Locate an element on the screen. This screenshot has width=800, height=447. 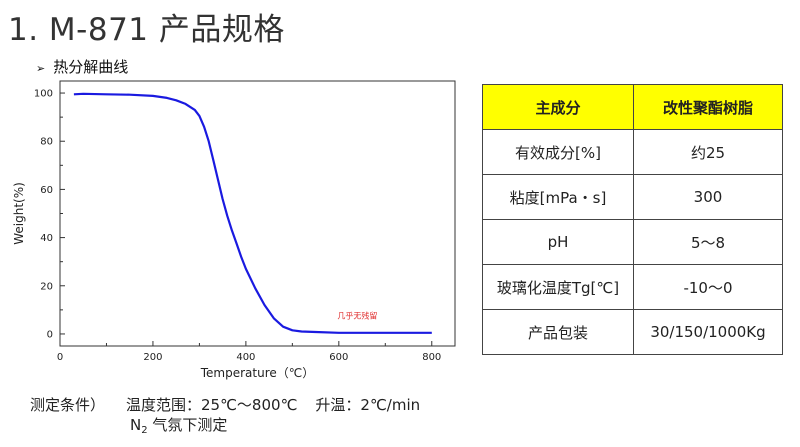
y-tick-label: 0 is located at coordinates (50, 334).